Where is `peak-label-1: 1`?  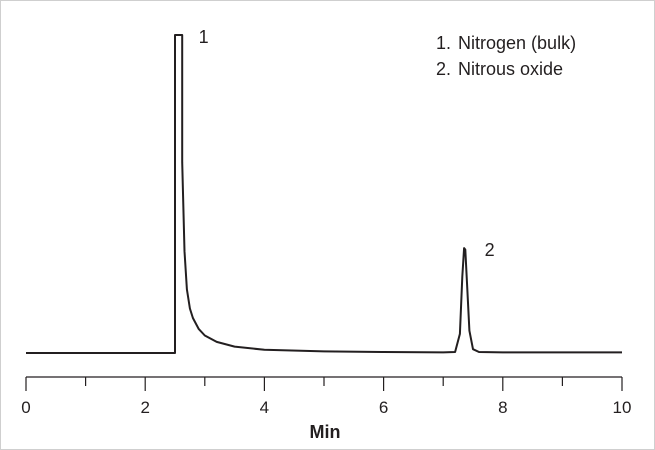 peak-label-1: 1 is located at coordinates (204, 37).